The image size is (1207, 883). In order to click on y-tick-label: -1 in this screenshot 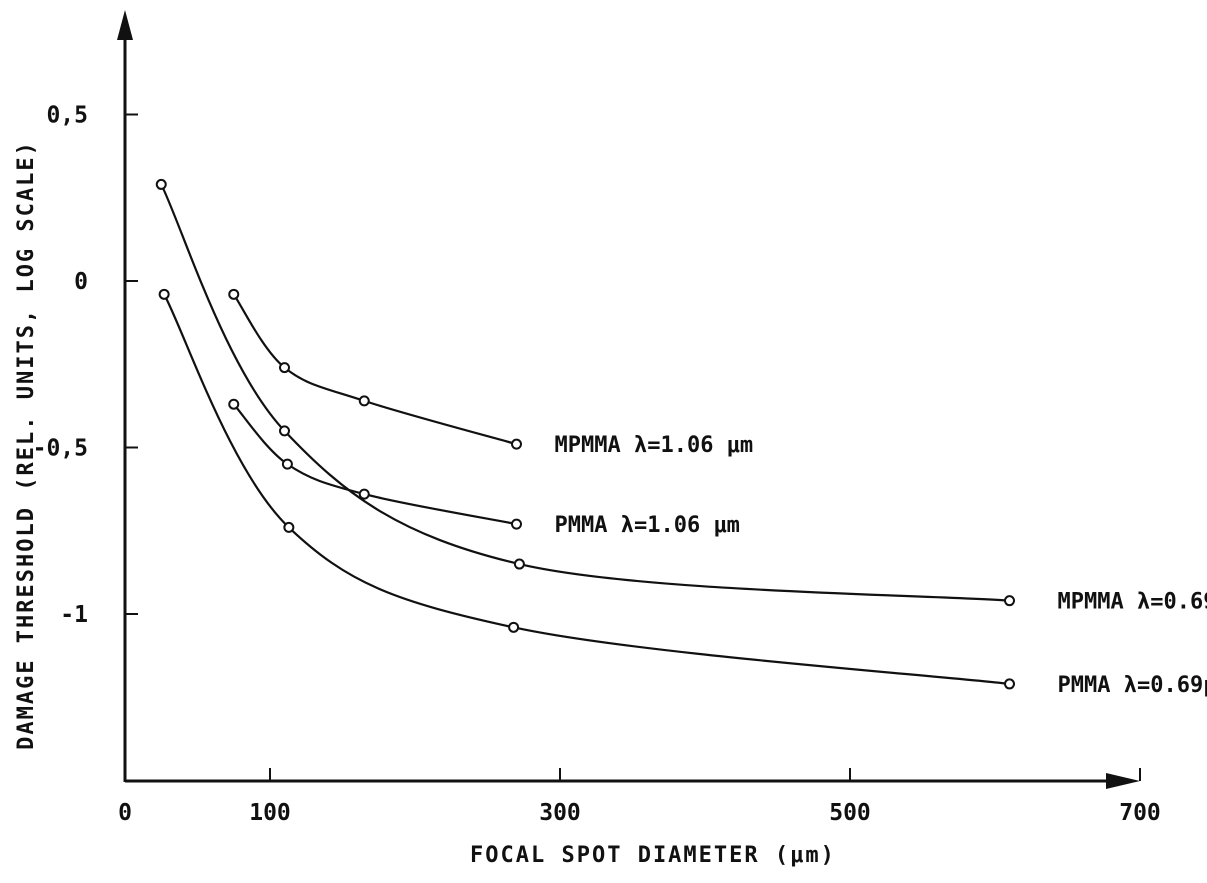, I will do `click(74, 615)`.